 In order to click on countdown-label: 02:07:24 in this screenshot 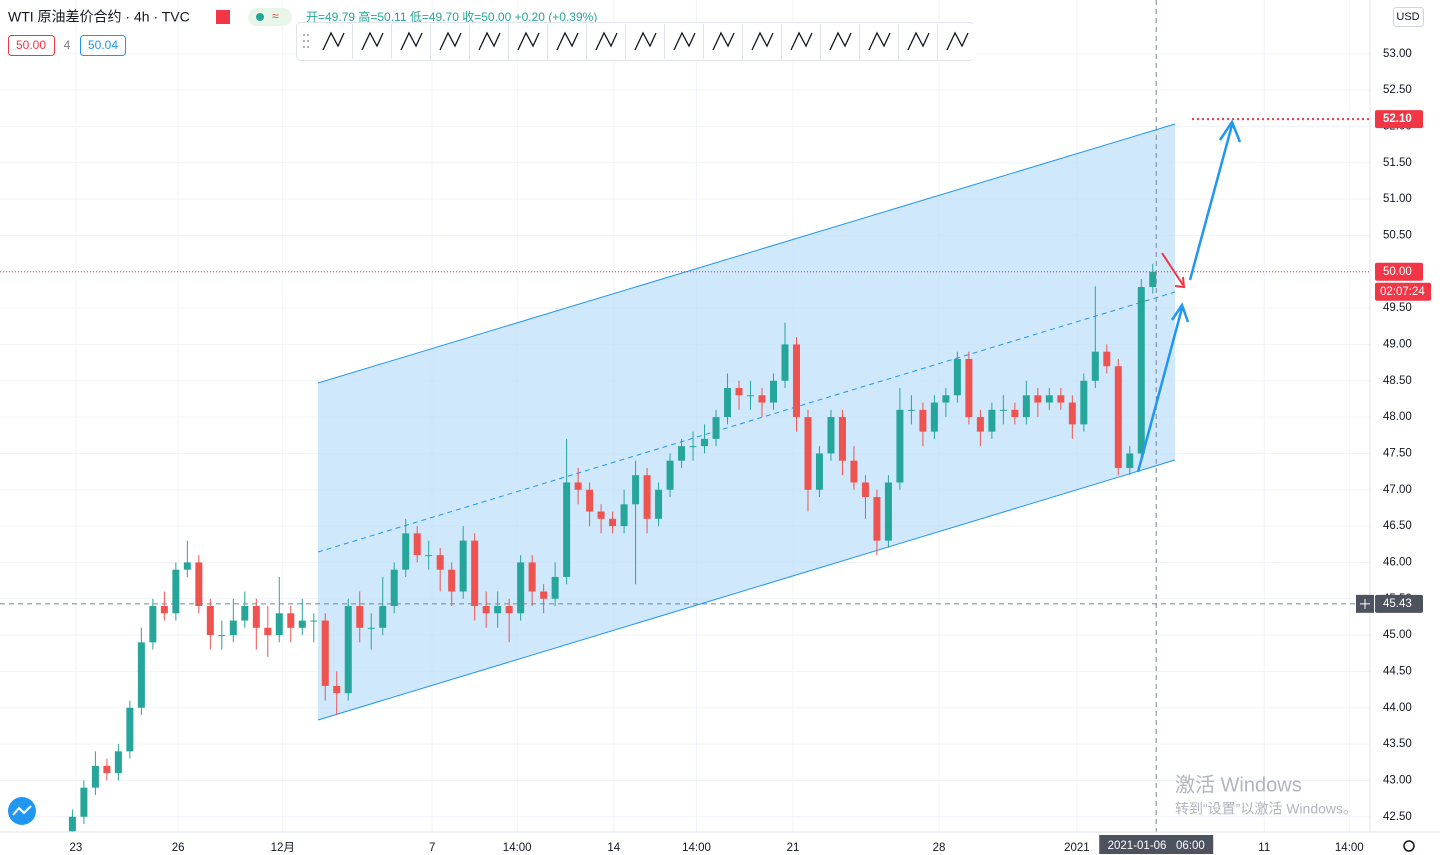, I will do `click(1402, 292)`.